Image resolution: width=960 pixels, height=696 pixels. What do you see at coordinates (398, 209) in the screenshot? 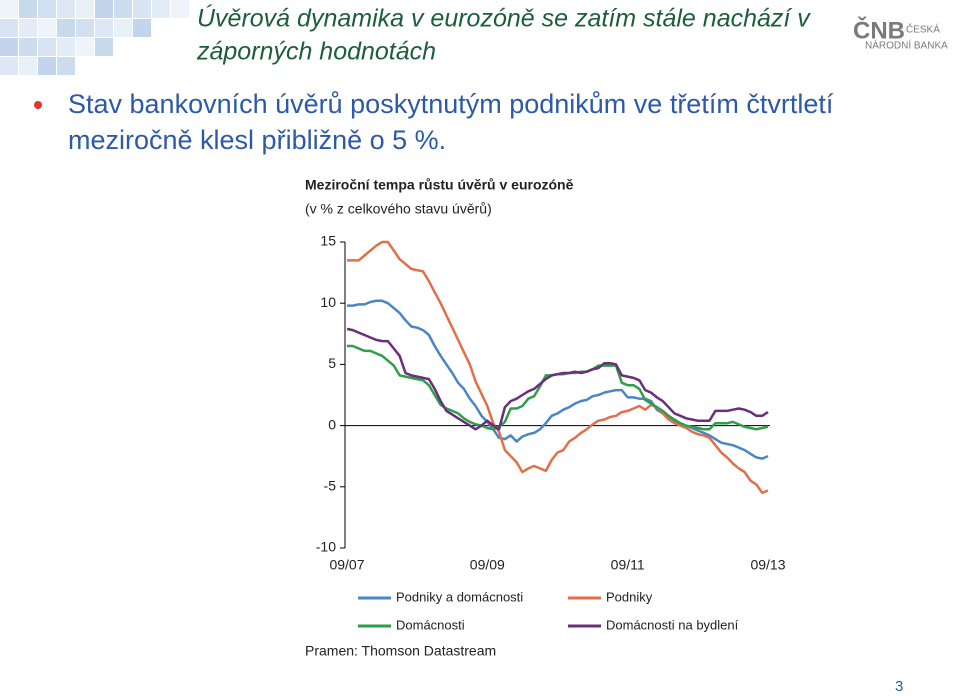
I see `chart-subtitle: (v % z celkového stavu úvěrů)` at bounding box center [398, 209].